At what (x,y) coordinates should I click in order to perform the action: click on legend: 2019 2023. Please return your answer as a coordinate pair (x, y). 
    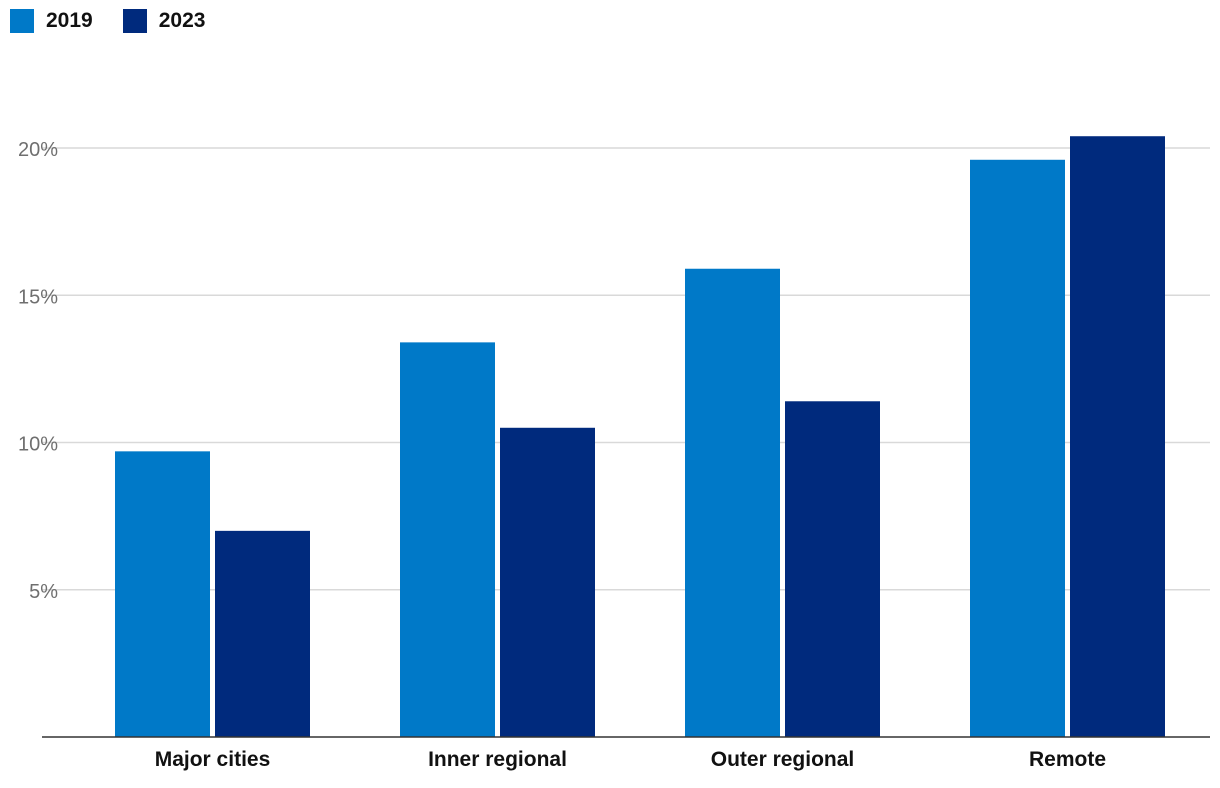
    Looking at the image, I should click on (122, 21).